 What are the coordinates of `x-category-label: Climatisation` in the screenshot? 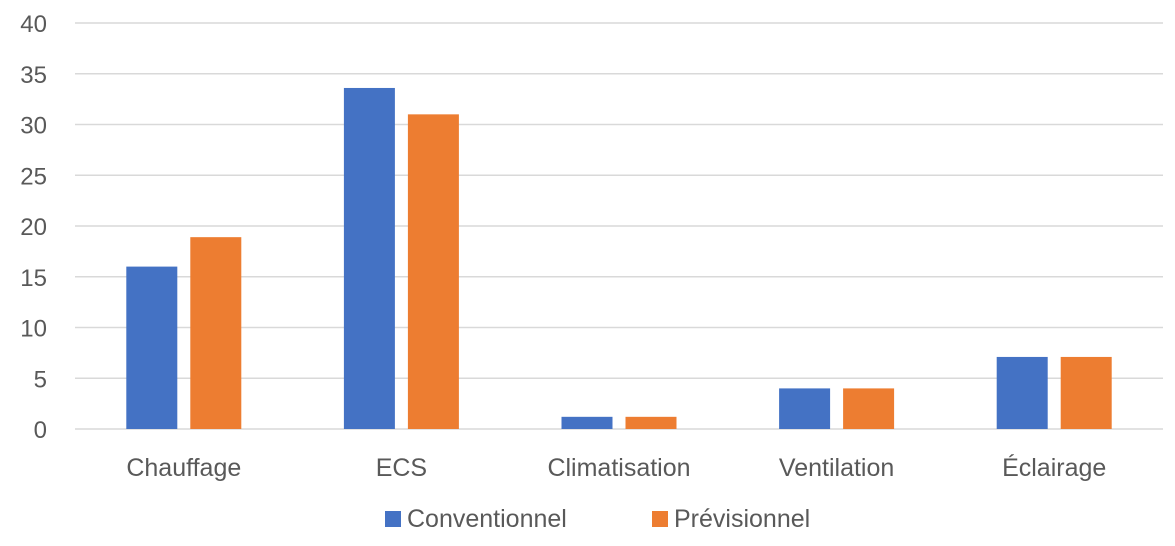 It's located at (618, 468).